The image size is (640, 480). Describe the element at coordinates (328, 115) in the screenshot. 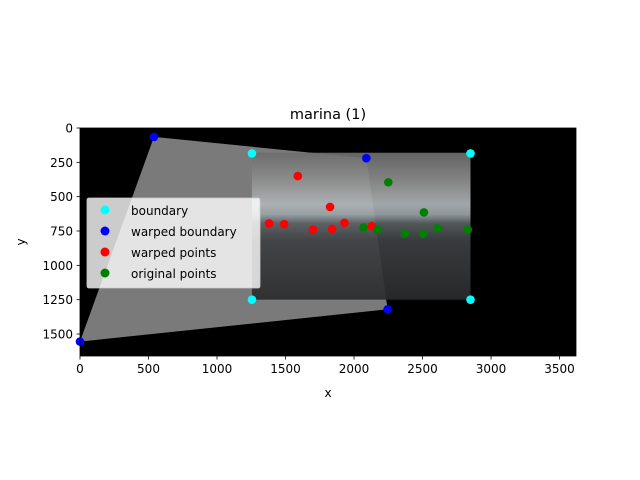

I see `chart-title: marina (1)` at that location.